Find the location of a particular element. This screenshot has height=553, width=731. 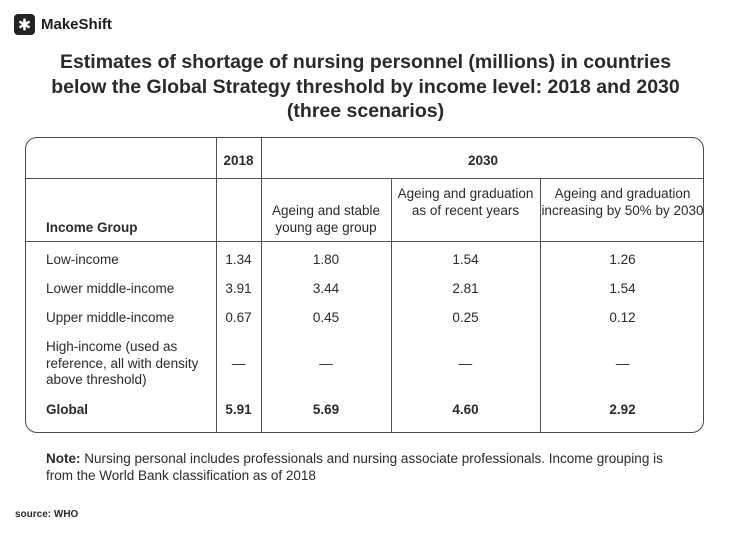

cell-2018: 0.67 is located at coordinates (238, 317).